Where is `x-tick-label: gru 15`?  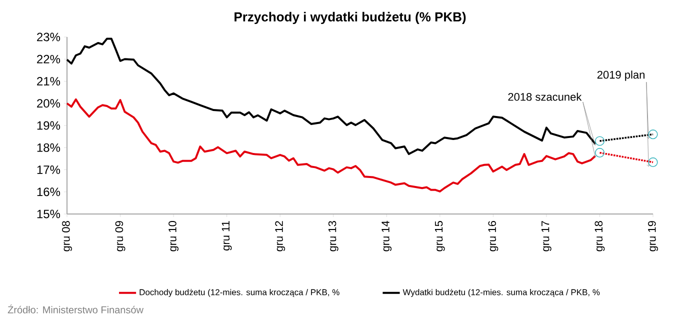
x-tick-label: gru 15 is located at coordinates (439, 236).